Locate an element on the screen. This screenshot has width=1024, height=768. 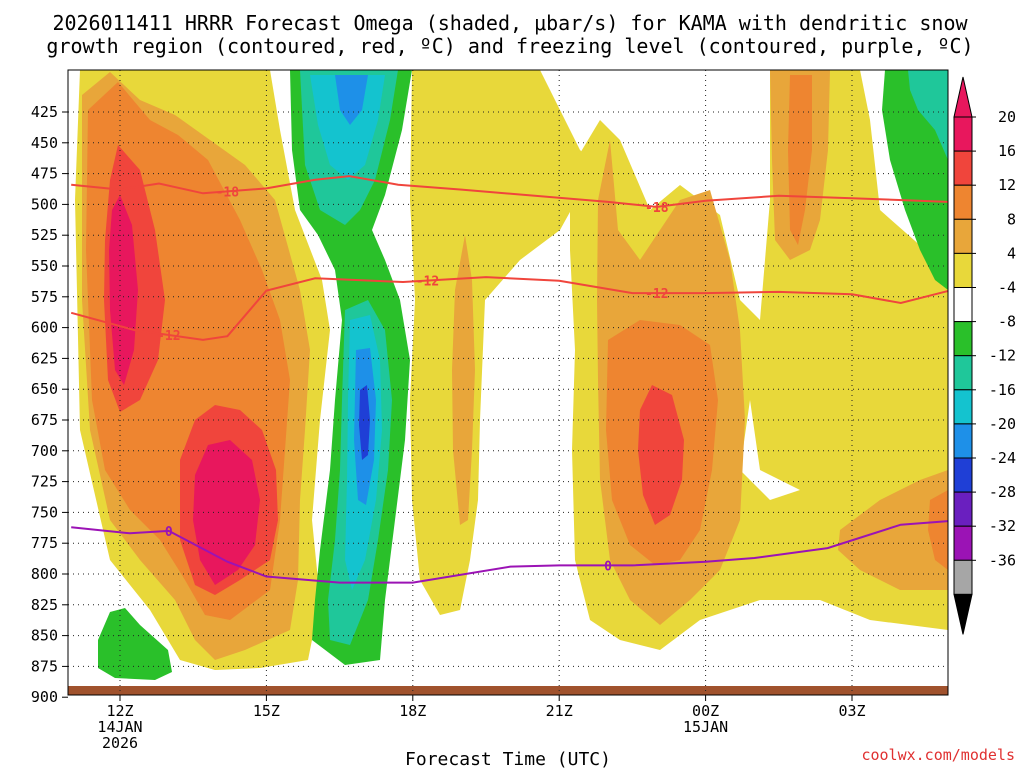
x-tick-label: 00Z is located at coordinates (705, 711).